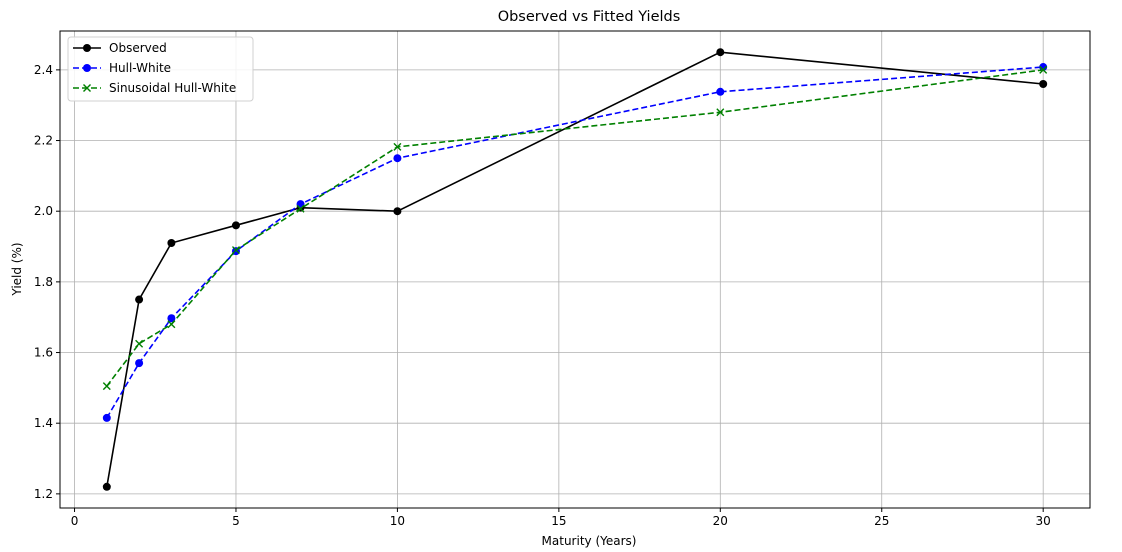 Image resolution: width=1122 pixels, height=552 pixels. Describe the element at coordinates (138, 48) in the screenshot. I see `legend-label: Observed` at that location.